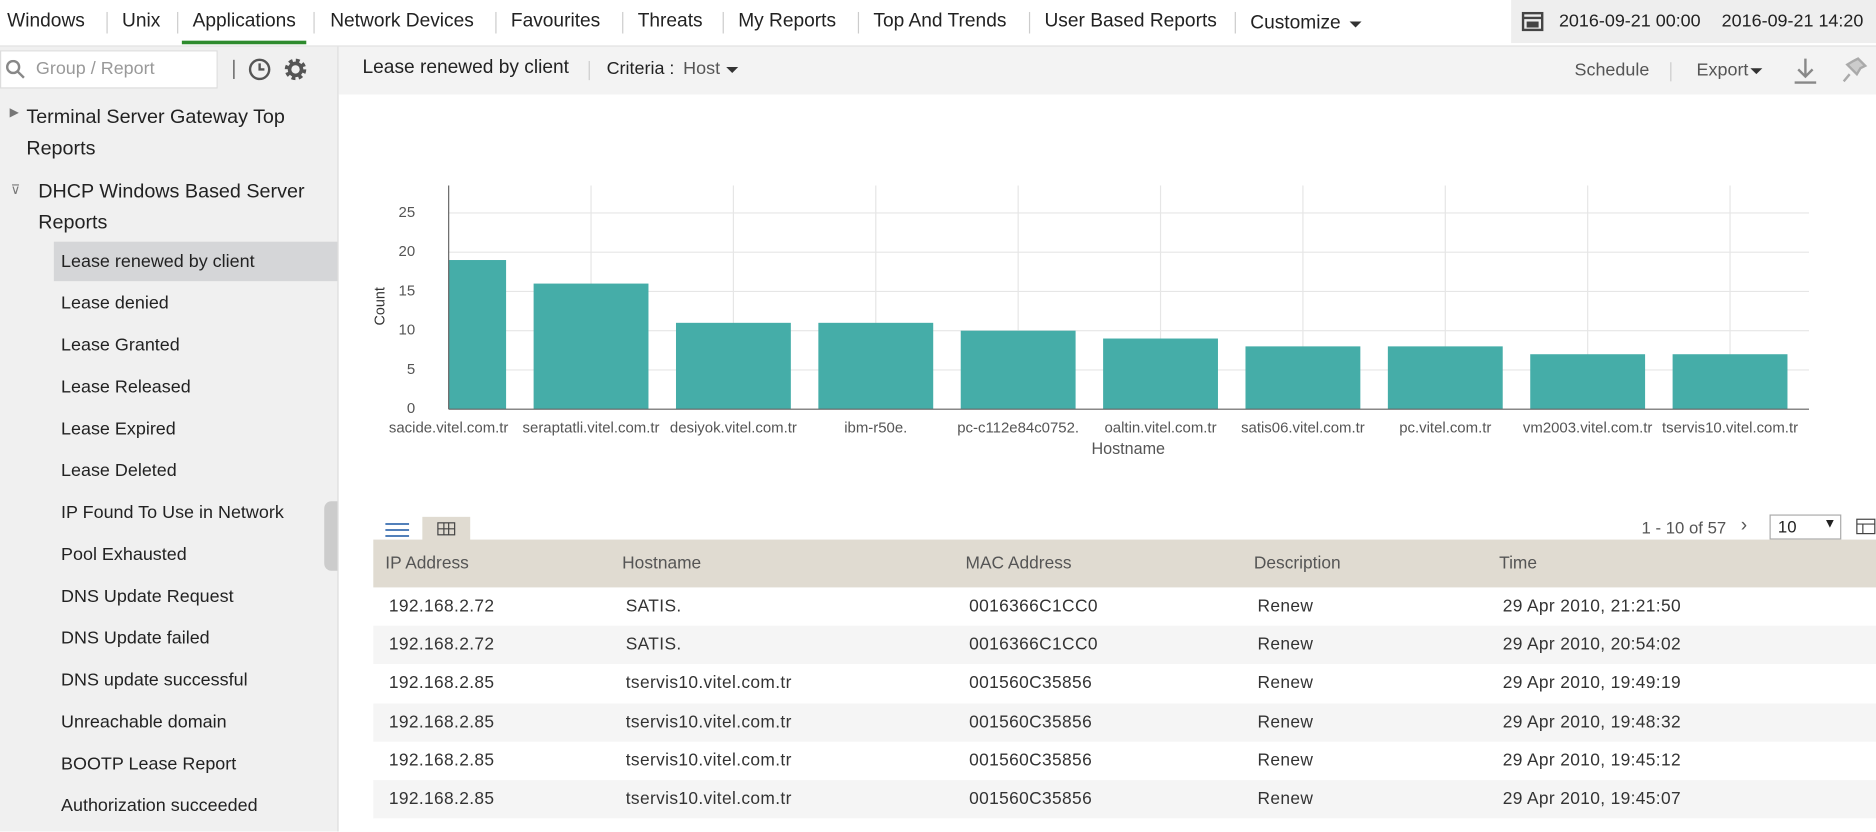 This screenshot has height=832, width=1876. I want to click on x-tick-label: oaltin.vitel.com.tr, so click(1160, 427).